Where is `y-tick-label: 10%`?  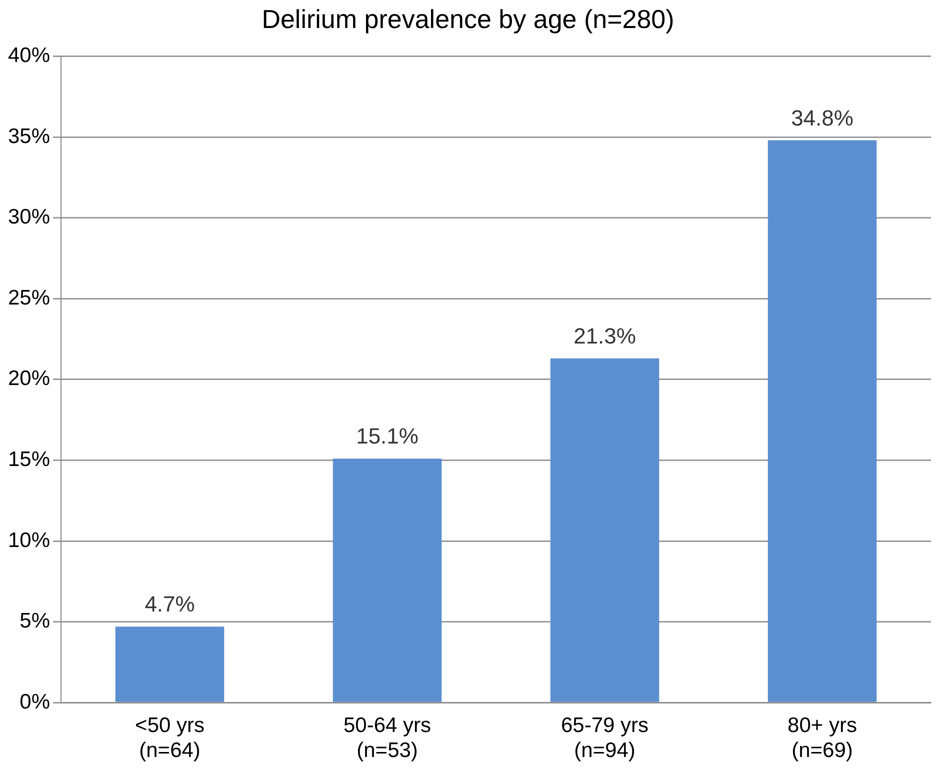 y-tick-label: 10% is located at coordinates (29, 540).